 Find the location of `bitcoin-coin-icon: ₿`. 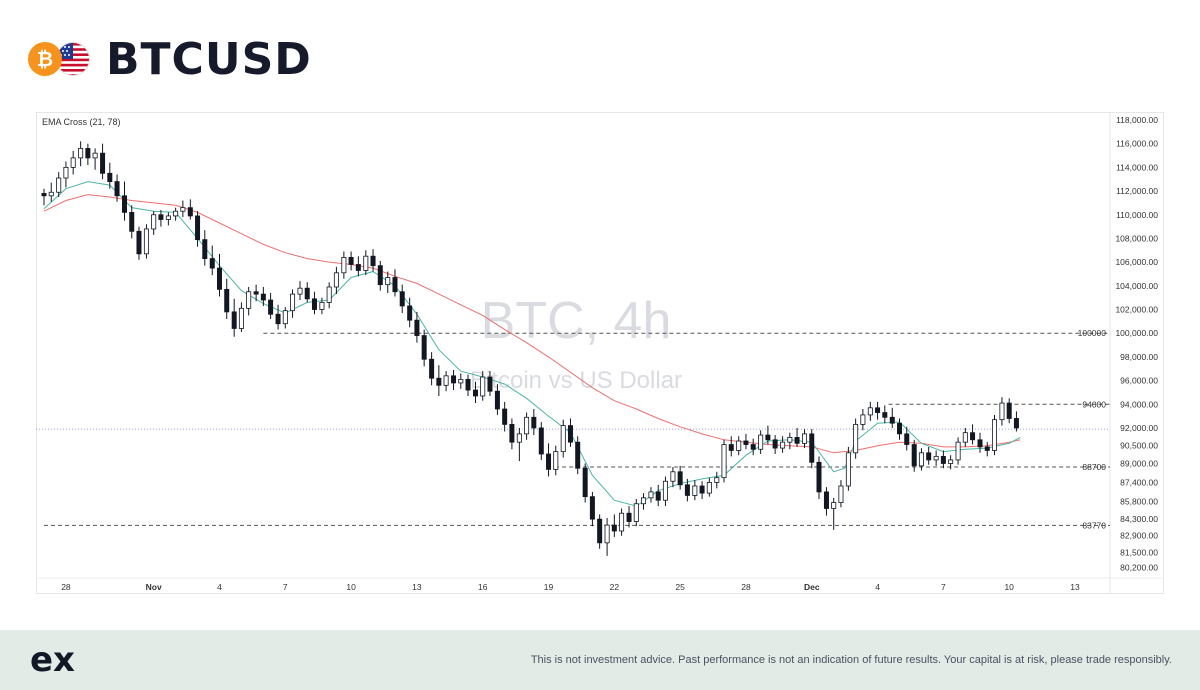

bitcoin-coin-icon: ₿ is located at coordinates (45, 59).